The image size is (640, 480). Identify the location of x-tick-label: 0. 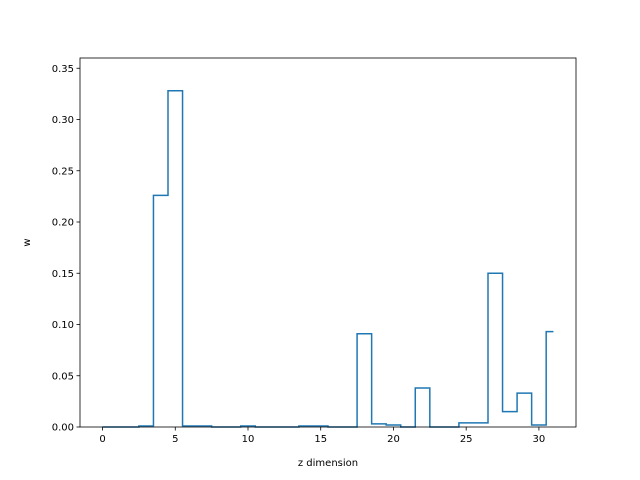
(102, 439).